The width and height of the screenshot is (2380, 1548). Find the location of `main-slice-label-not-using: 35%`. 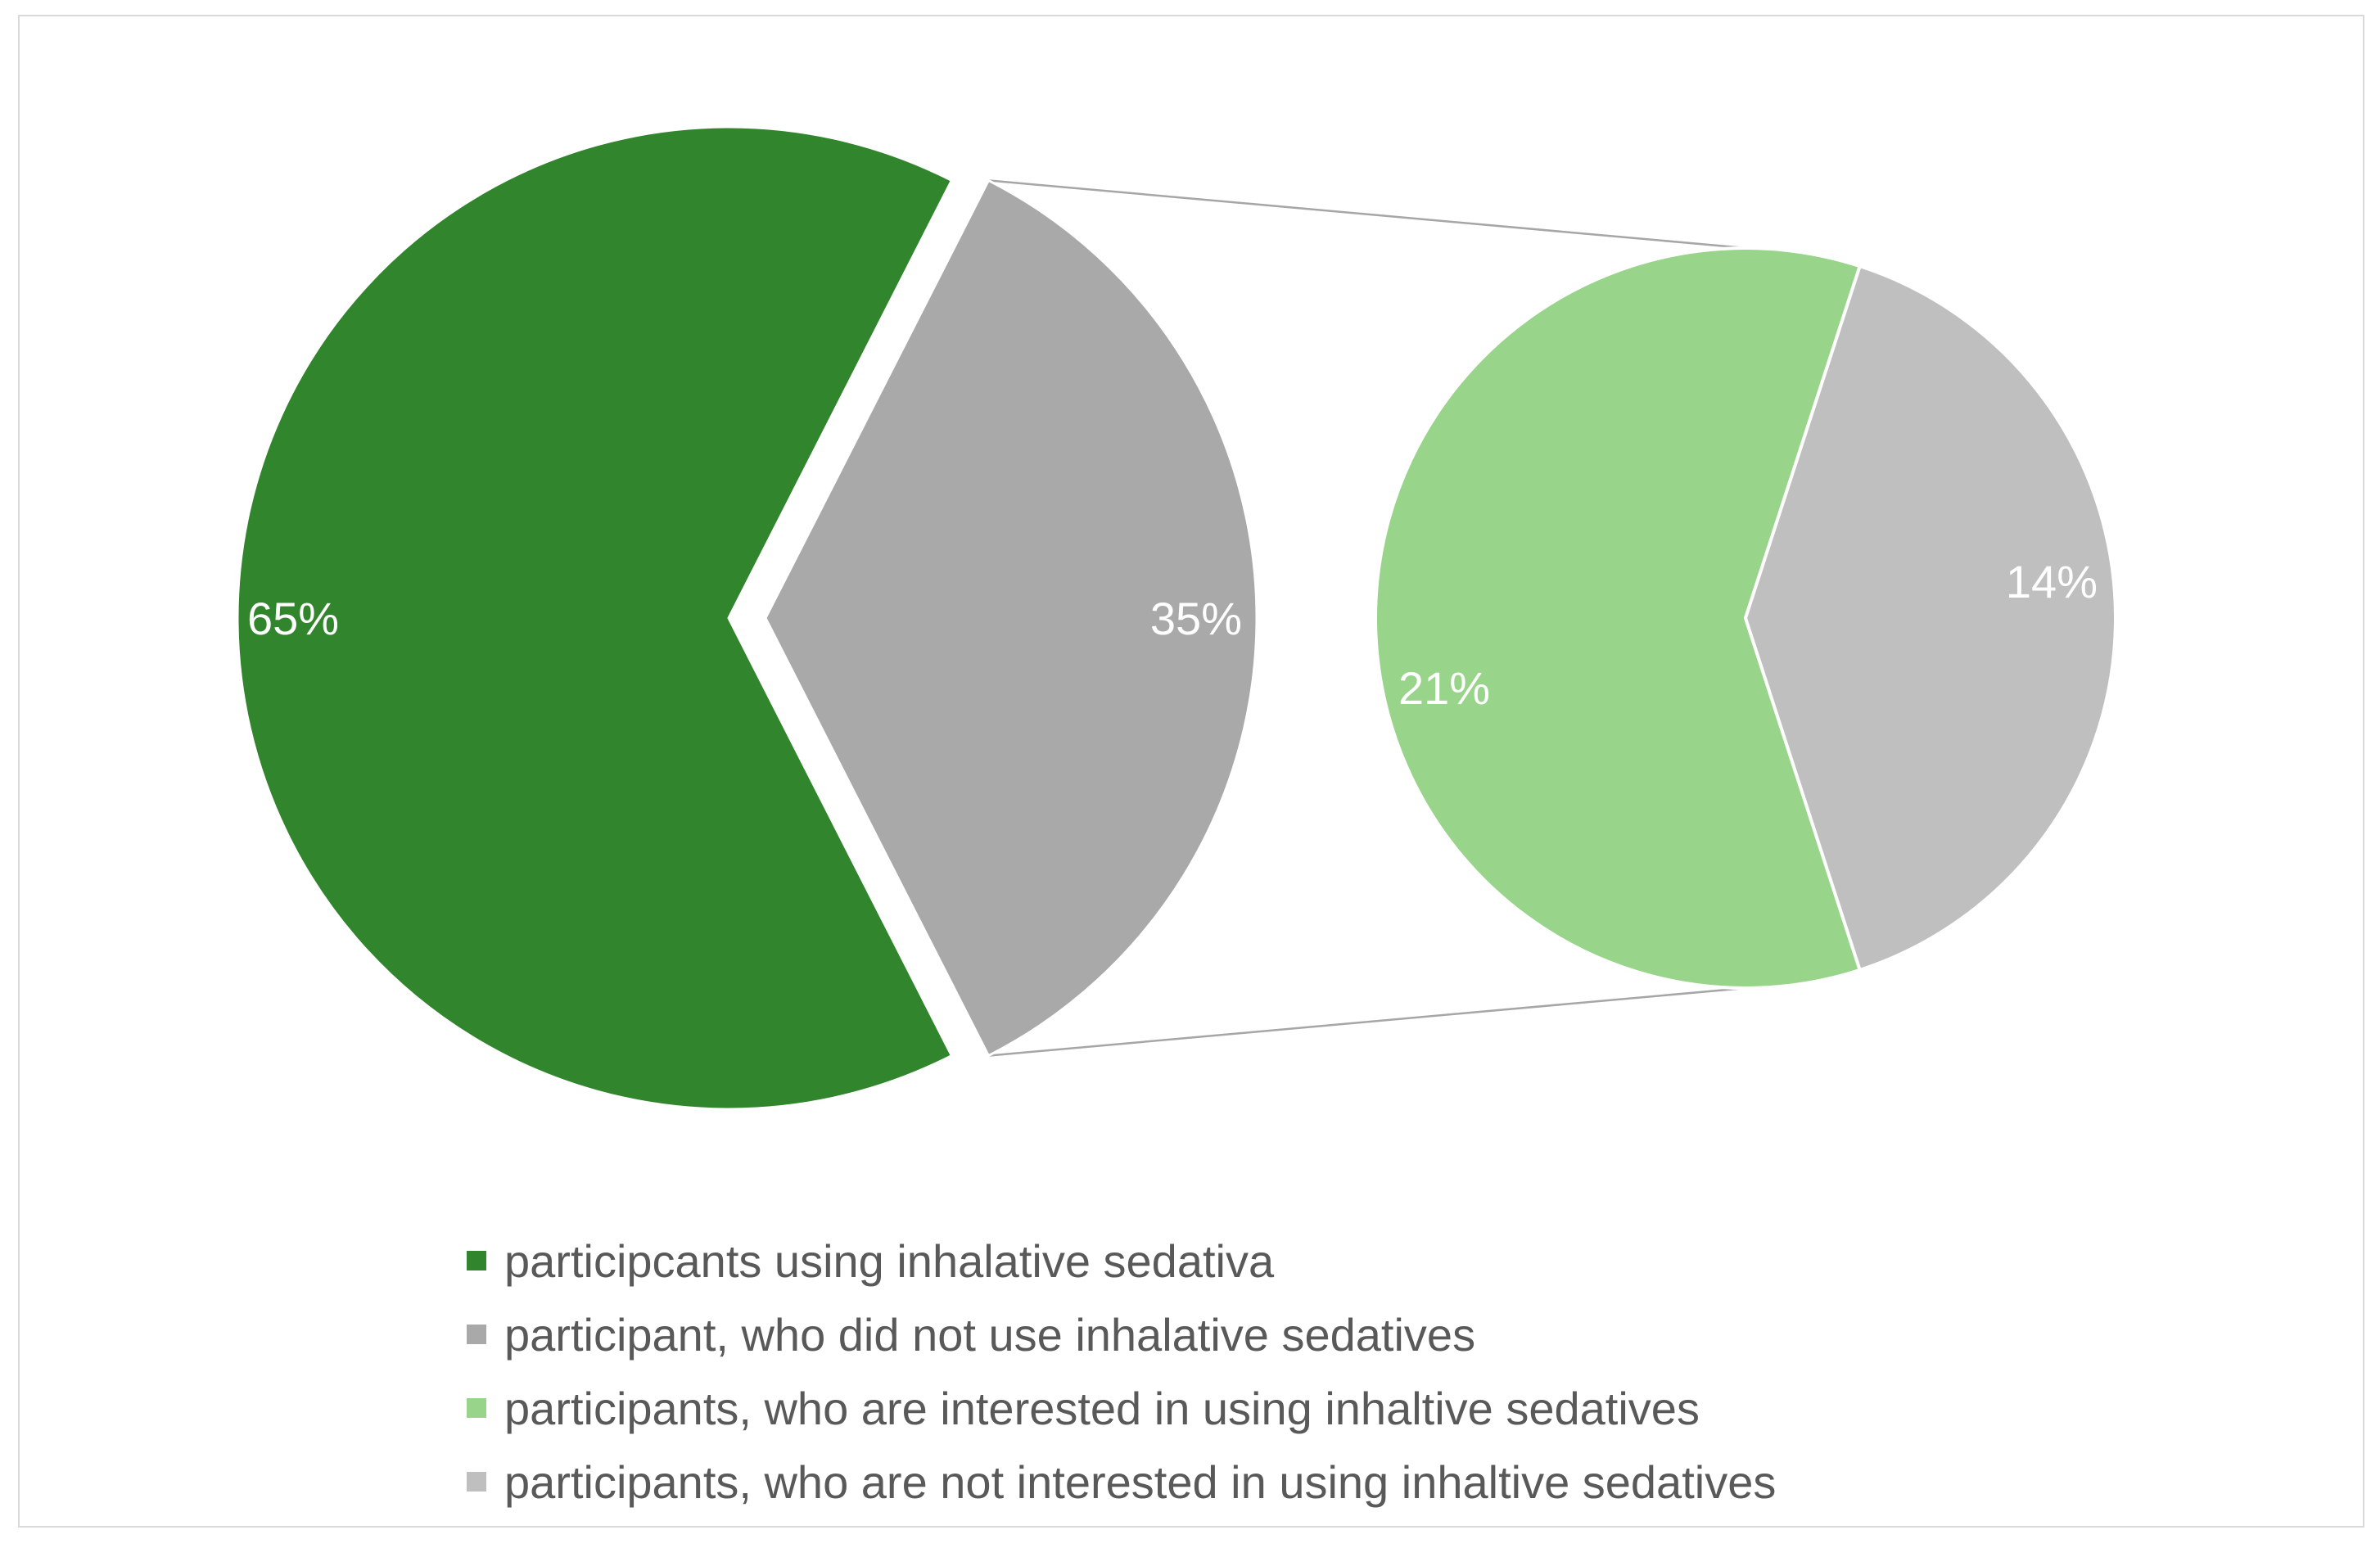

main-slice-label-not-using: 35% is located at coordinates (1196, 618).